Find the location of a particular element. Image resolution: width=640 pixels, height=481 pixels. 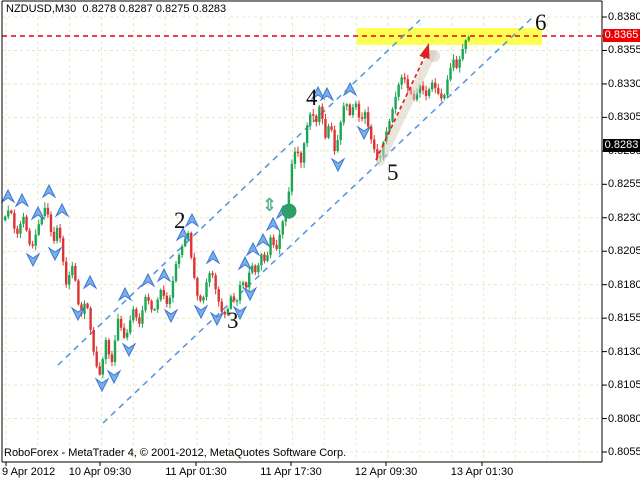

price-axis-label: 0.8080 is located at coordinates (624, 418).